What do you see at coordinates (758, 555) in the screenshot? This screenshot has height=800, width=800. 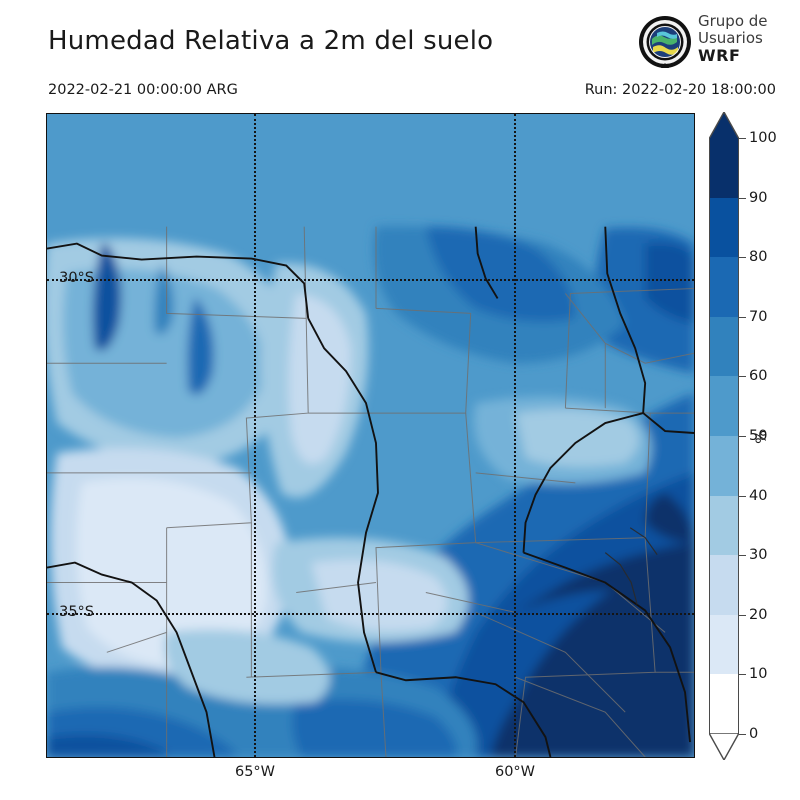 I see `colorbar-label-30: 30` at bounding box center [758, 555].